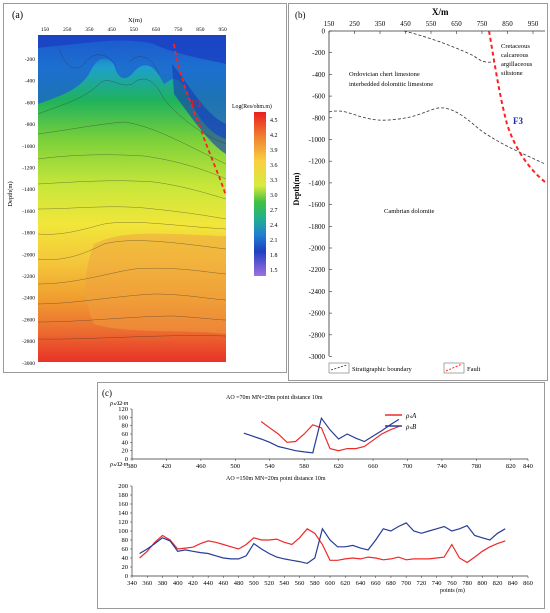 The width and height of the screenshot is (550, 613). Describe the element at coordinates (274, 151) in the screenshot. I see `colorbar-tick: 3.9` at that location.